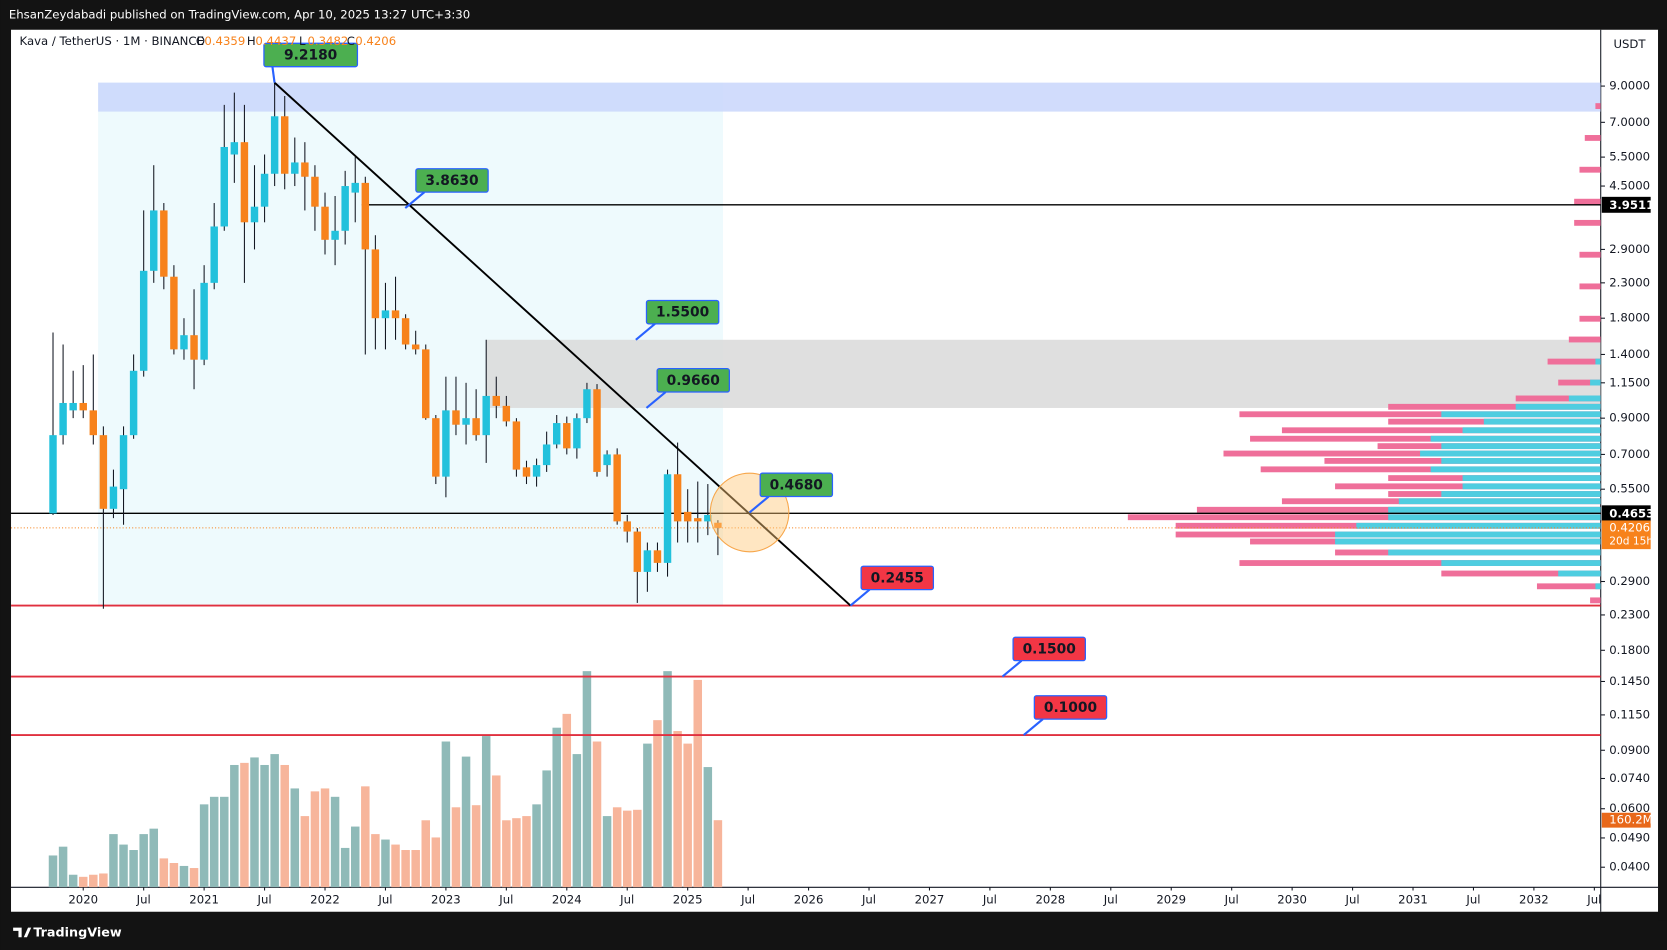 This screenshot has width=1667, height=950. I want to click on y-tick-label: 0.0600, so click(1629, 808).